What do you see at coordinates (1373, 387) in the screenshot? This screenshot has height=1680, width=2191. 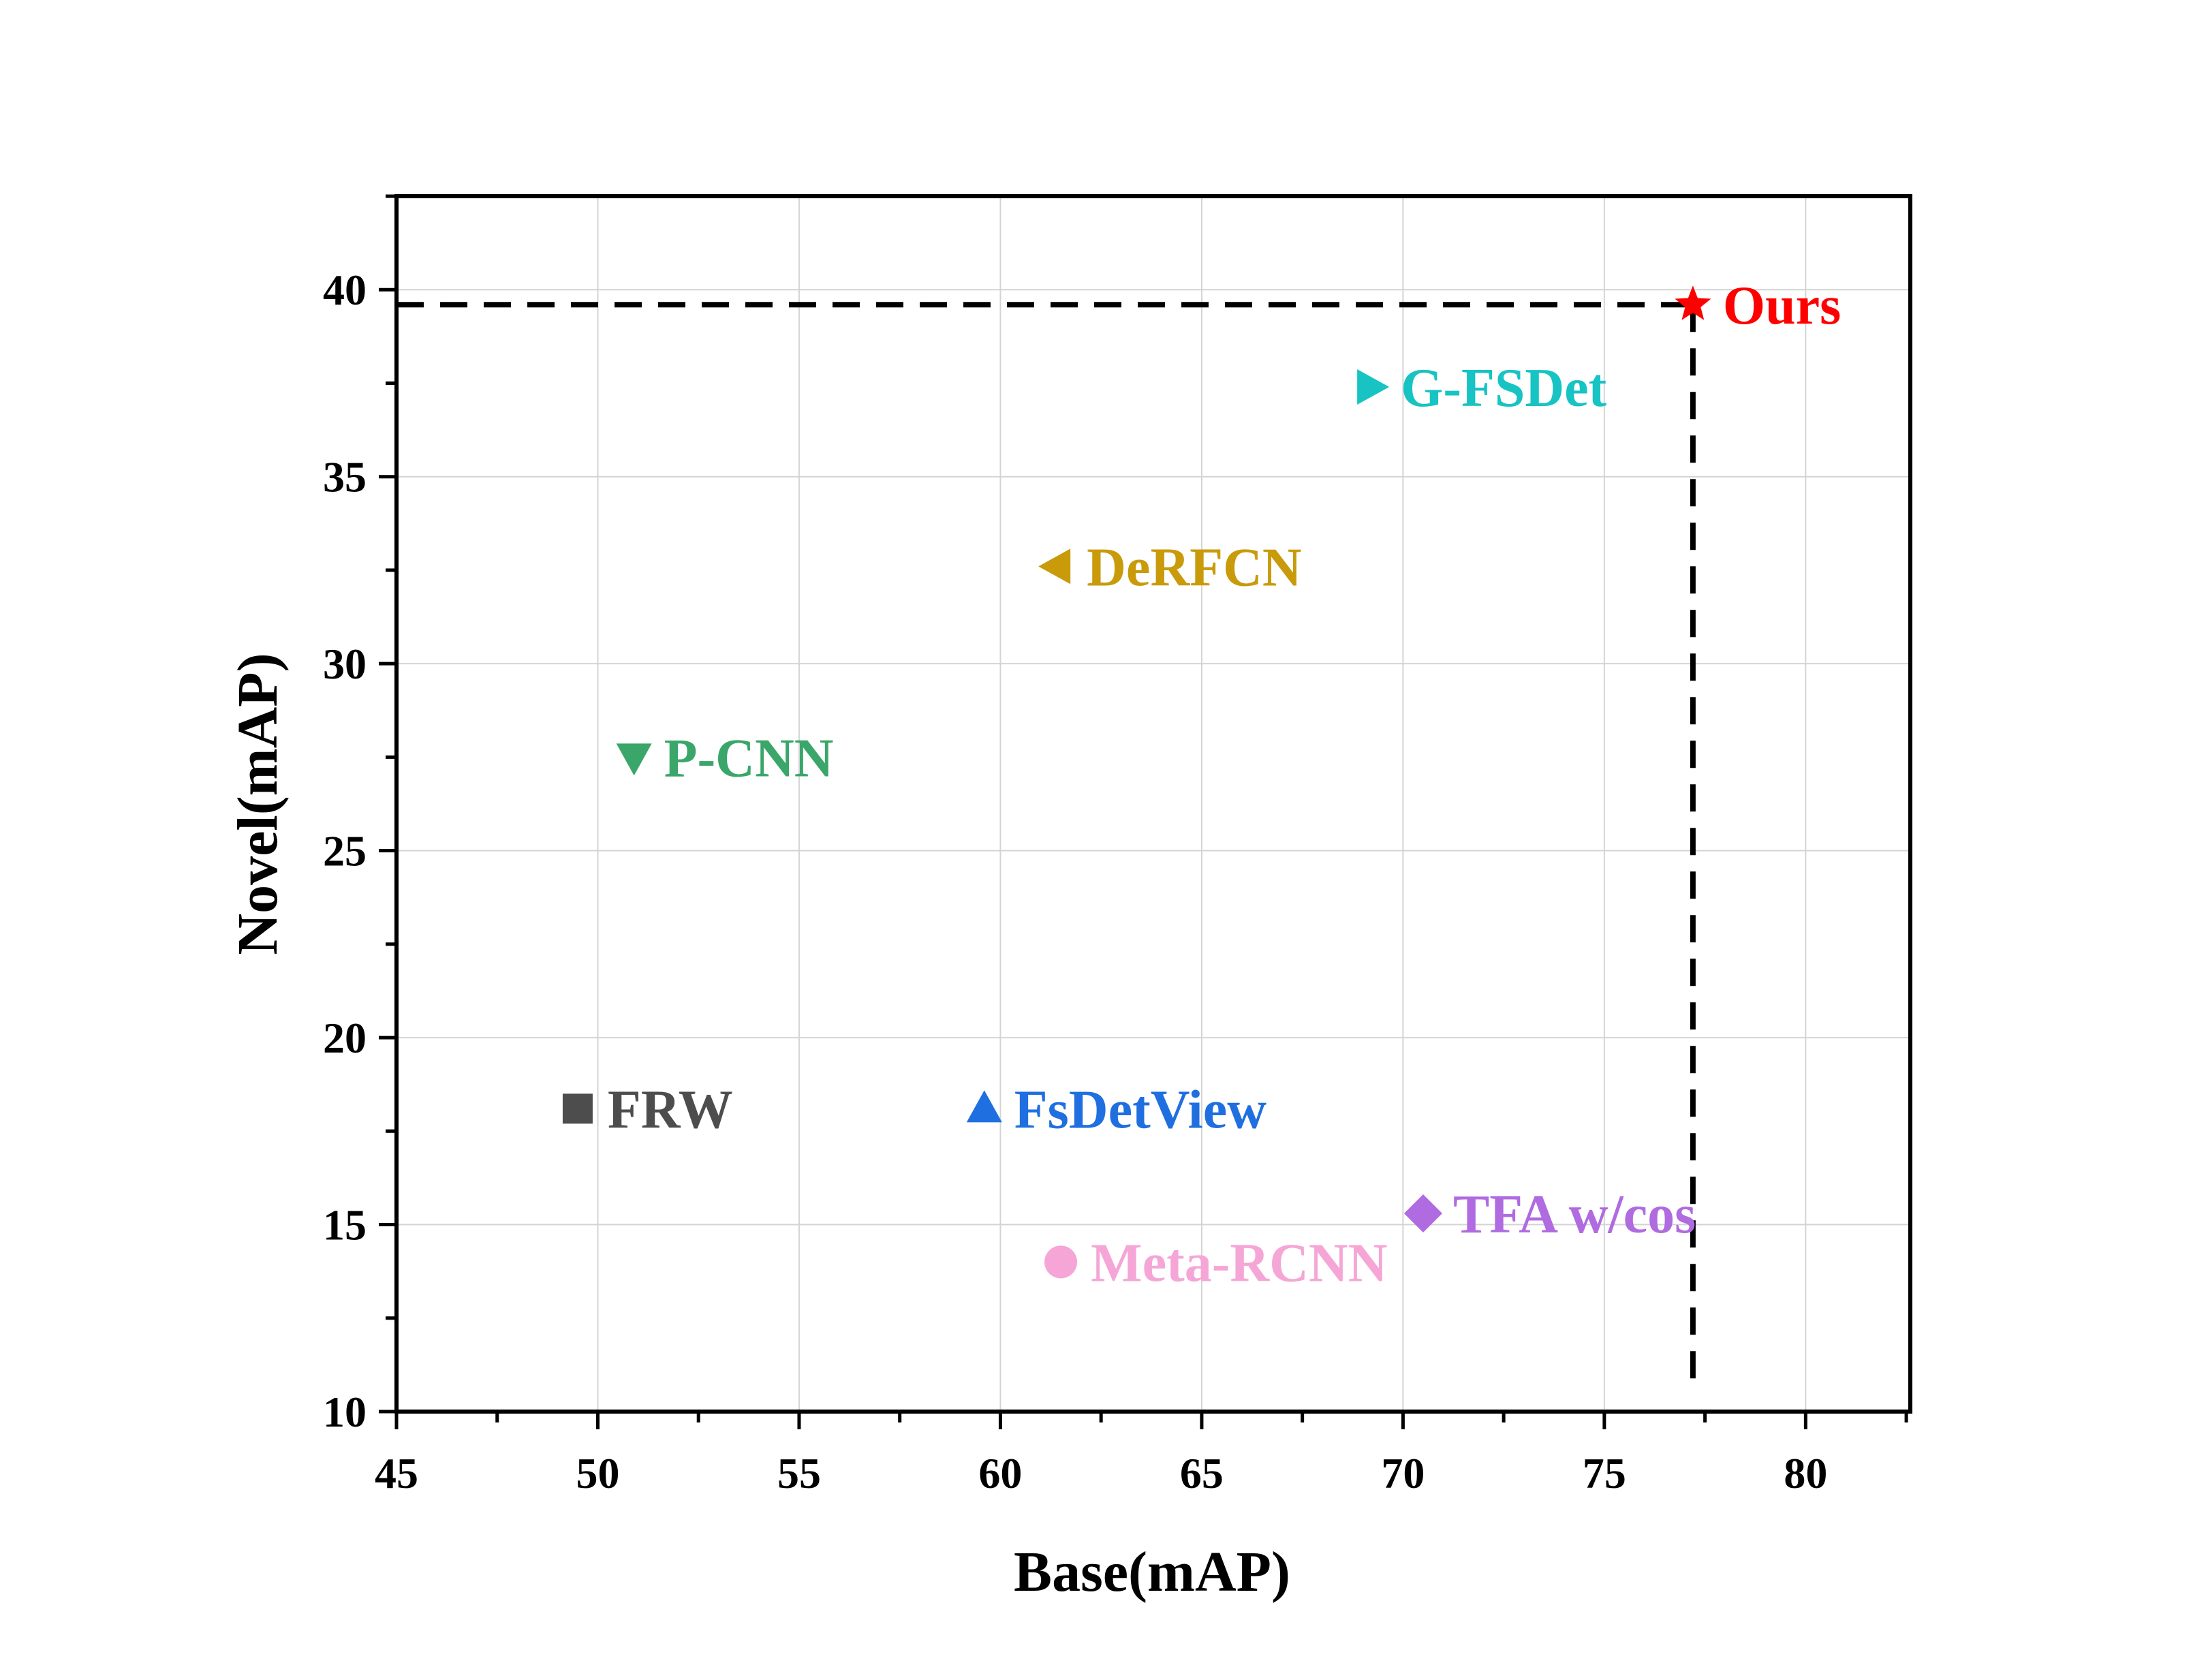 I see `marker-triangle-right` at bounding box center [1373, 387].